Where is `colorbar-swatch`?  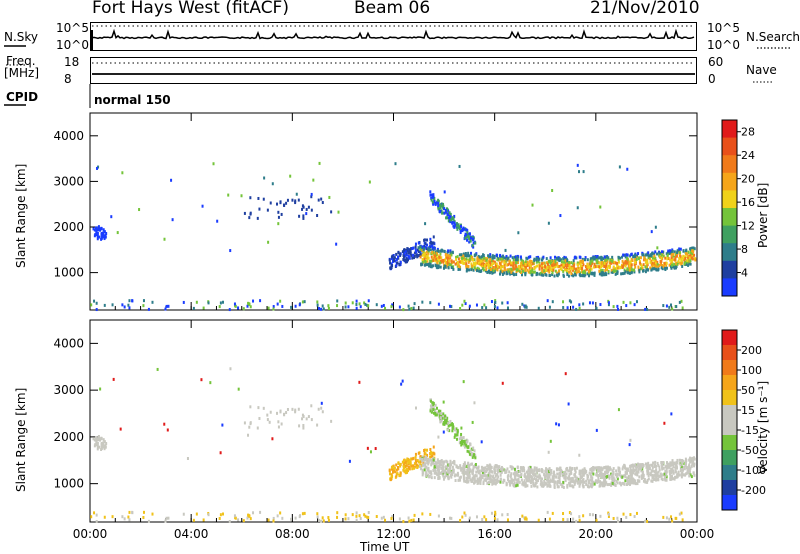 colorbar-swatch is located at coordinates (729, 217).